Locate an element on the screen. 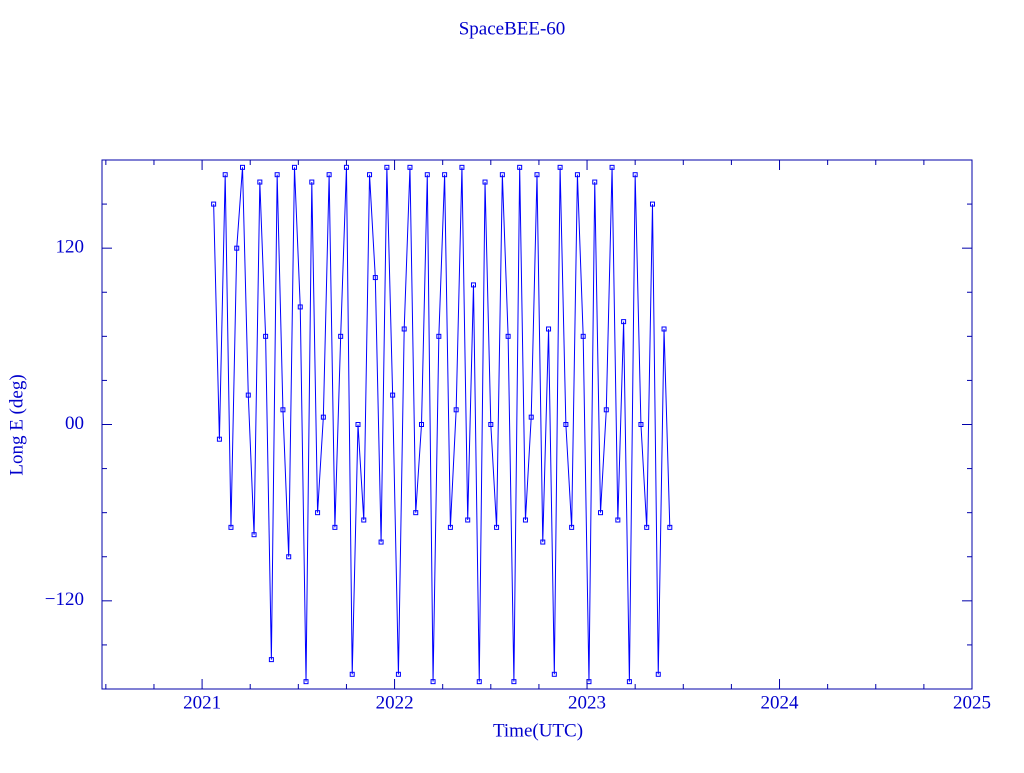 This screenshot has height=773, width=1024. y-tick-label: −120 is located at coordinates (64, 599).